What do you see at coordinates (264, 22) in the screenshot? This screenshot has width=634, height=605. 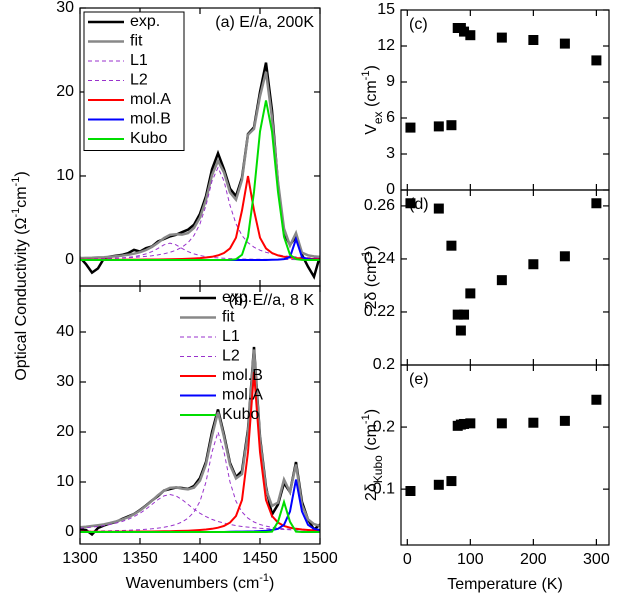 I see `panel-title: (a) E//a, 200K` at bounding box center [264, 22].